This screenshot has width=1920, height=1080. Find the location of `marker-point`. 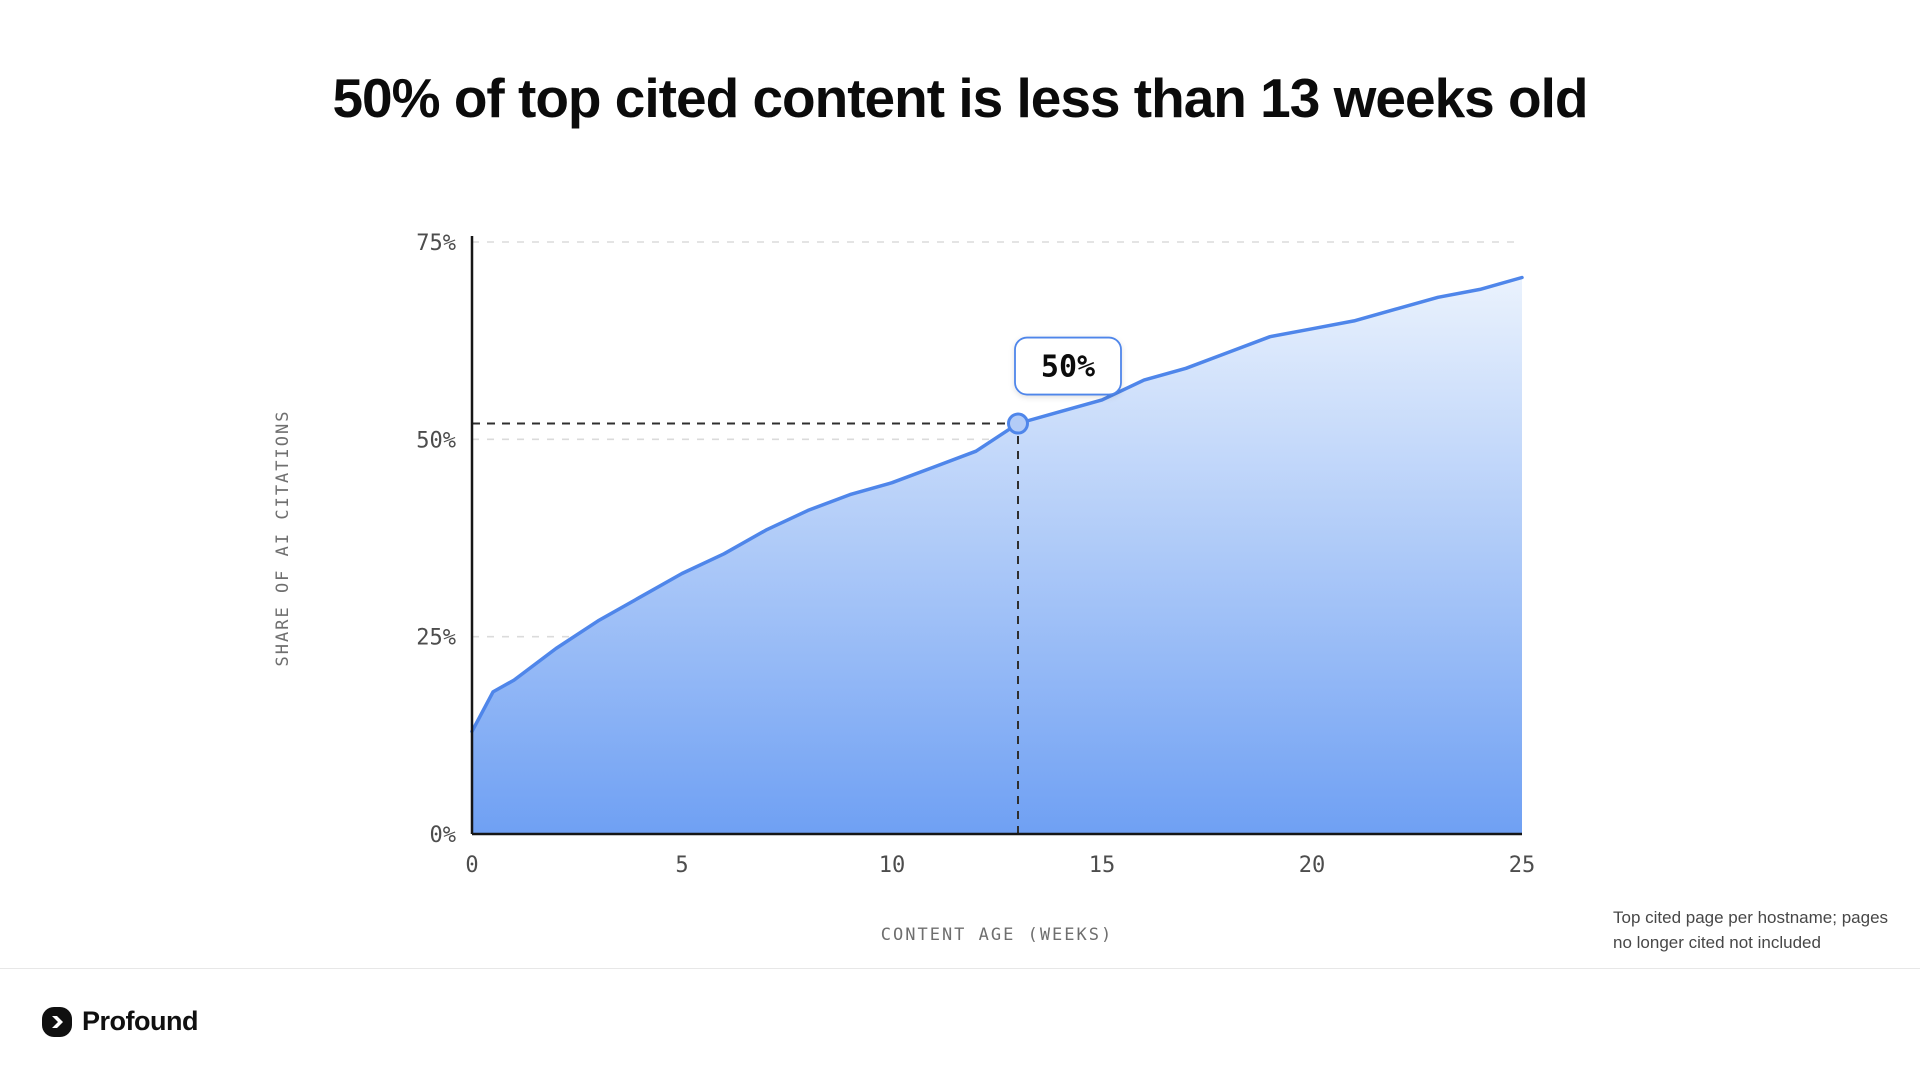

marker-point is located at coordinates (1018, 423).